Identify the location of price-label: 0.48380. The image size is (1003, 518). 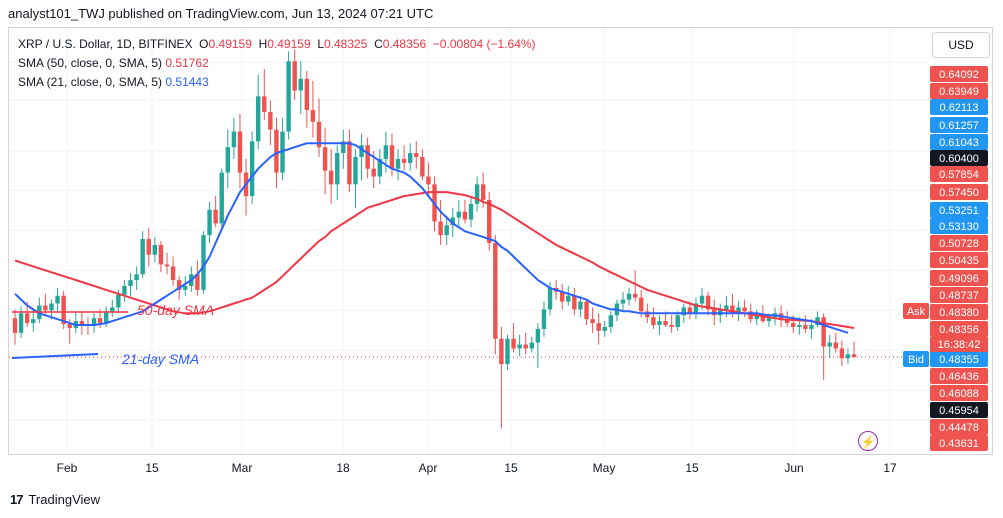
(959, 313).